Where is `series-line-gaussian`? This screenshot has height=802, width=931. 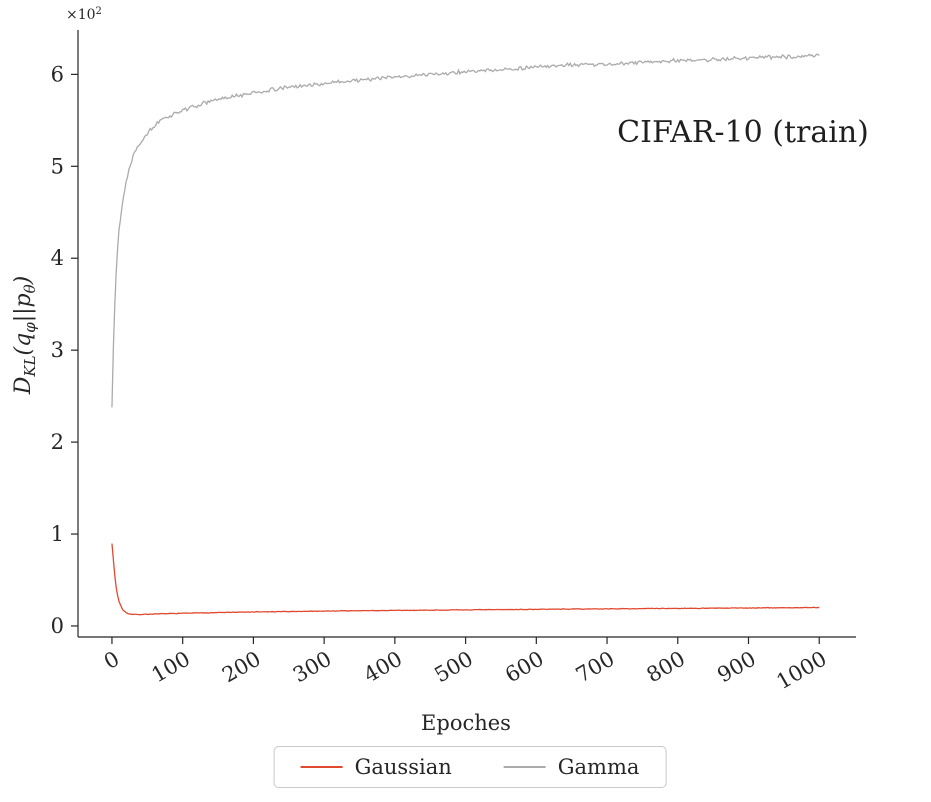
series-line-gaussian is located at coordinates (465, 579).